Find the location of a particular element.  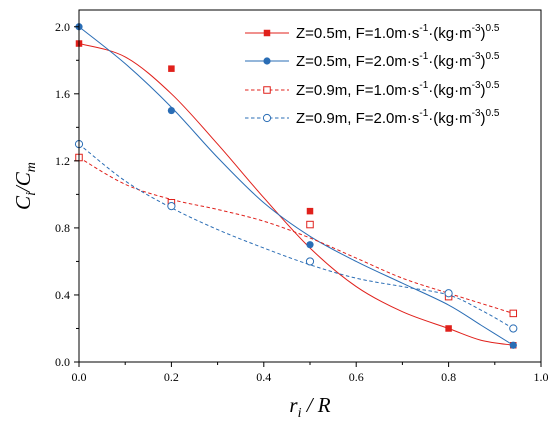

legend-label-3: Z=0.9m, F=1.0m·s-1·(kg·m-3)0.5 is located at coordinates (398, 89).